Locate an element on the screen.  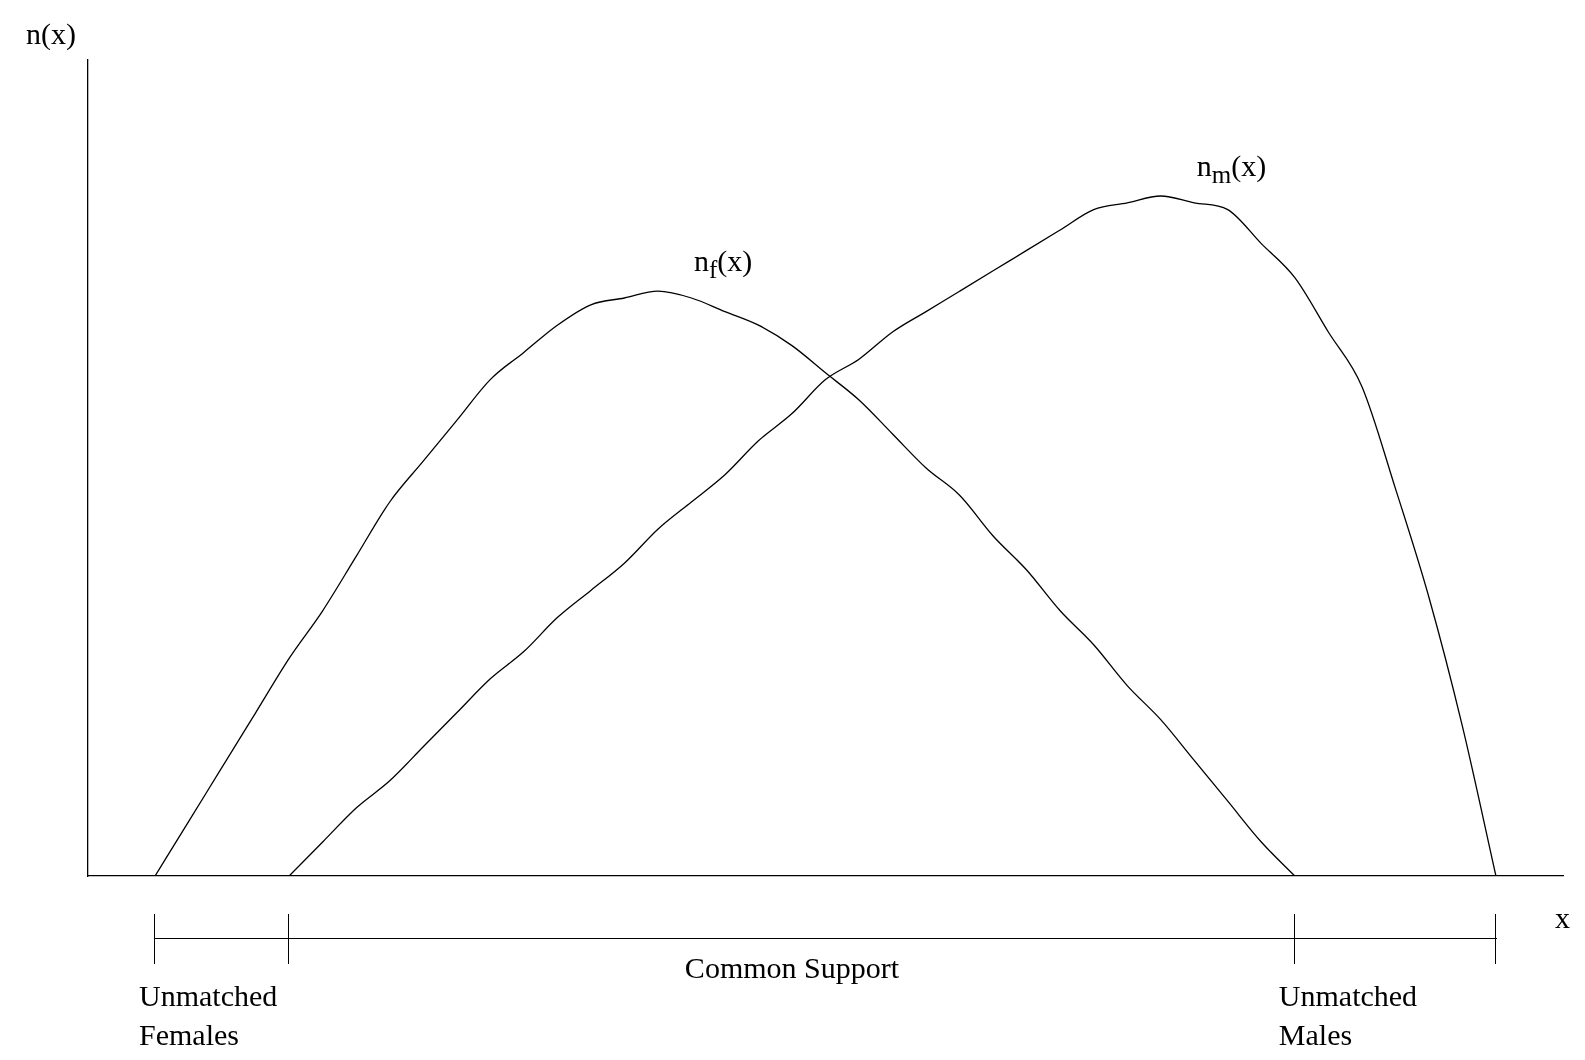
series-label: n$_{f}$(x) is located at coordinates (723, 264).